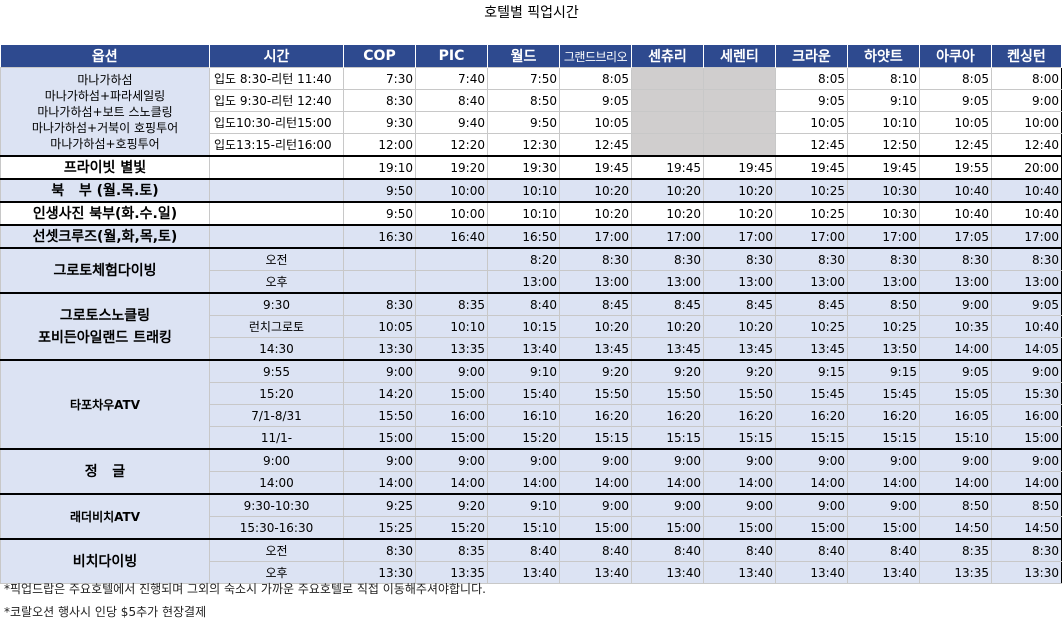  I want to click on pickup-time-cell: 10:15, so click(523, 326).